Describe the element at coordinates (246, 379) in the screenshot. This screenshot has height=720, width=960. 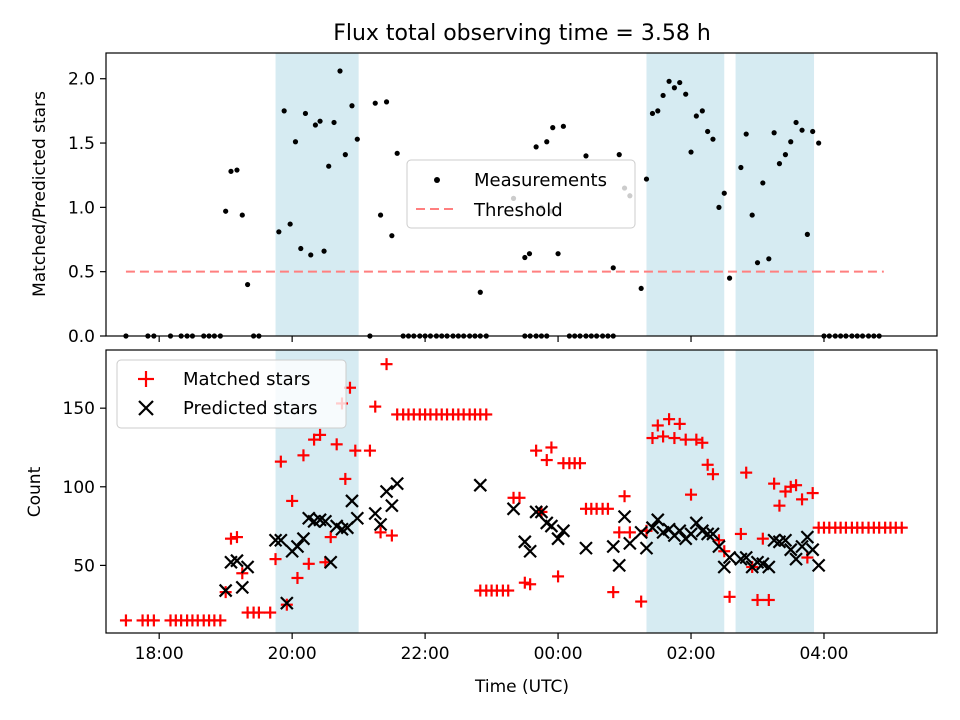
I see `legend-matched-label: Matched stars` at that location.